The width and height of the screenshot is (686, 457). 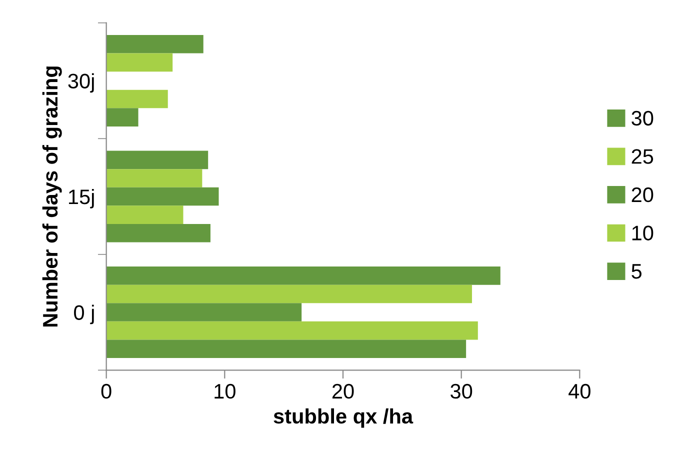 I want to click on x-tick-label: 30, so click(x=461, y=391).